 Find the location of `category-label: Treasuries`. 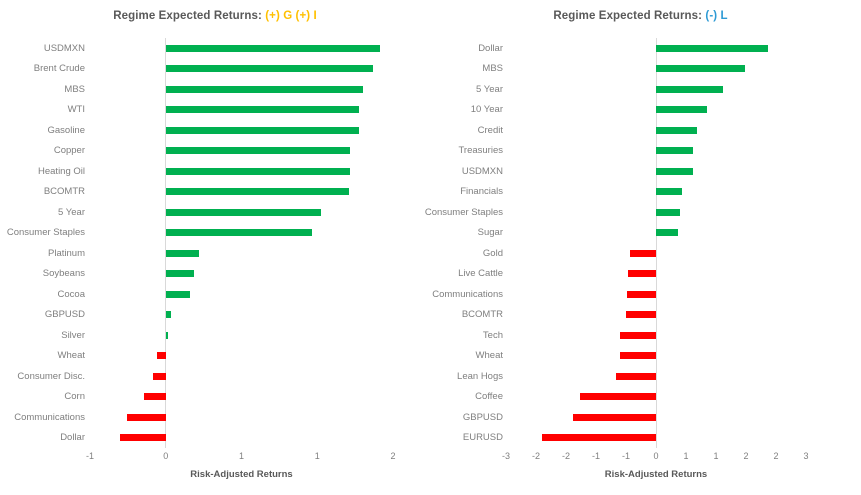

category-label: Treasuries is located at coordinates (480, 151).